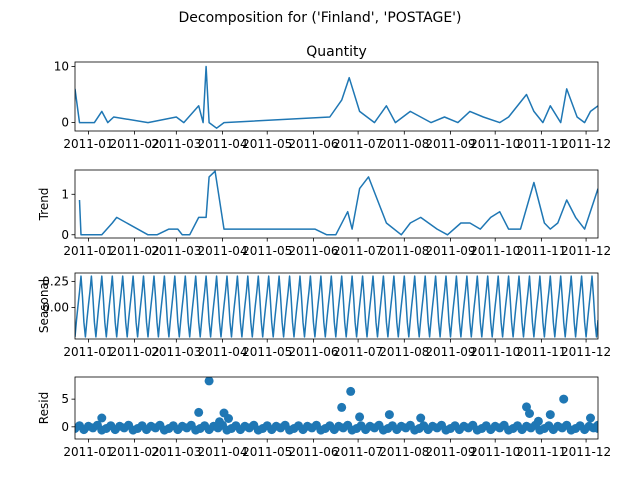 This screenshot has height=480, width=640. I want to click on y-tick-label: 10, so click(61, 66).